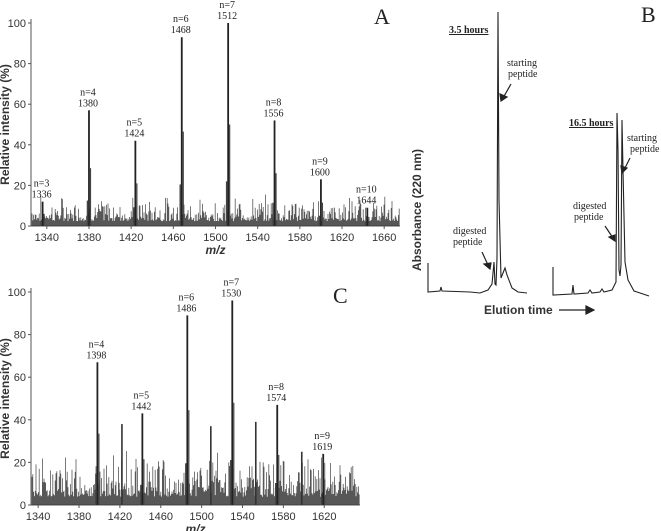 Image resolution: width=661 pixels, height=531 pixels. What do you see at coordinates (589, 217) in the screenshot?
I see `trace-2-digested-peptide-label: peptide` at bounding box center [589, 217].